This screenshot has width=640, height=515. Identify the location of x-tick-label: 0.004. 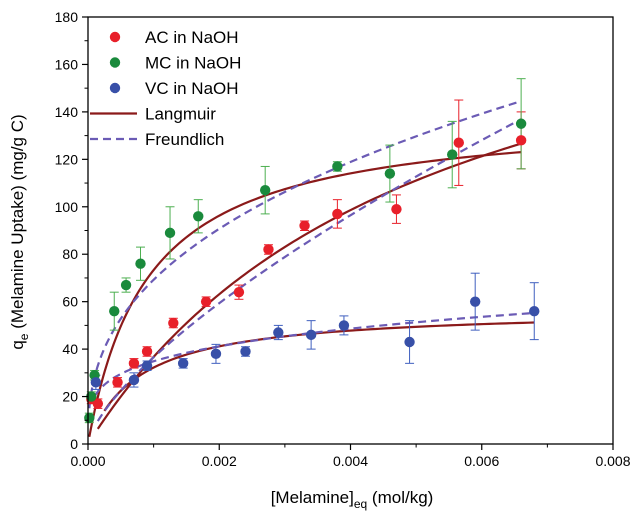
(350, 461).